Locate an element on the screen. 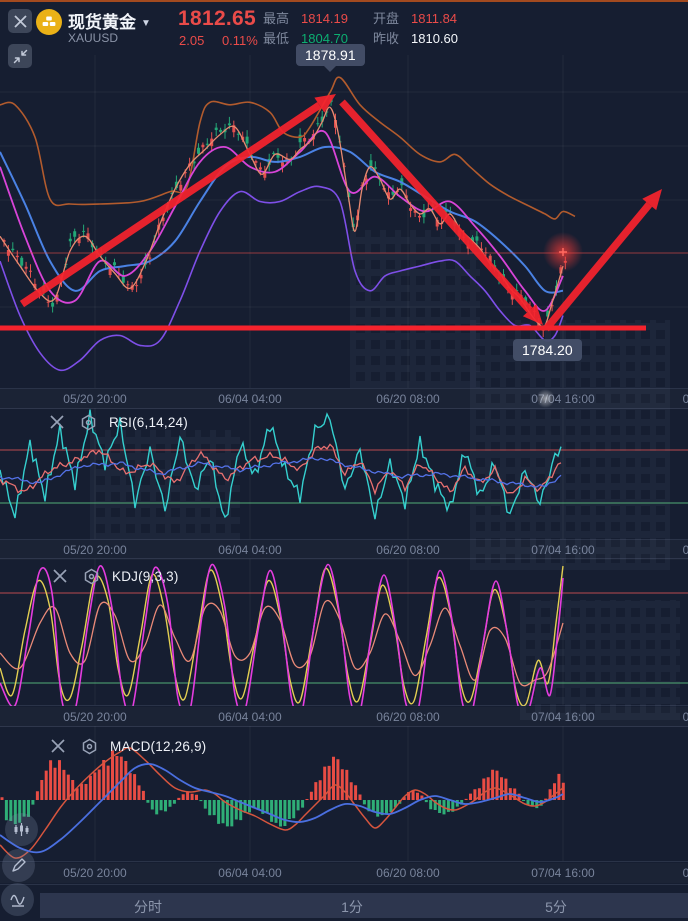 The height and width of the screenshot is (921, 688). indicator-button is located at coordinates (17, 899).